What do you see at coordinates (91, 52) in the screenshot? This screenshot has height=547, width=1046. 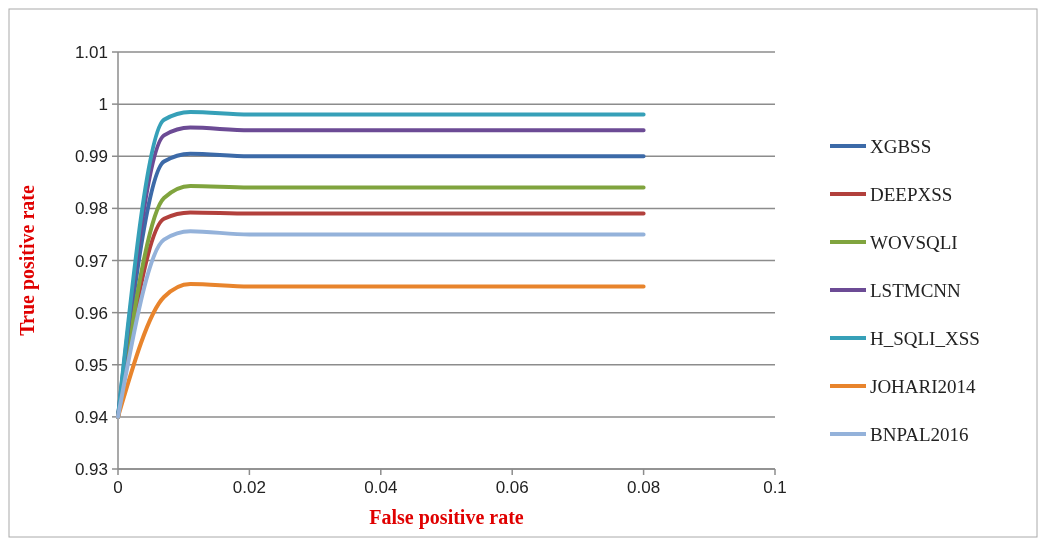 I see `y-tick-label: 1.01` at bounding box center [91, 52].